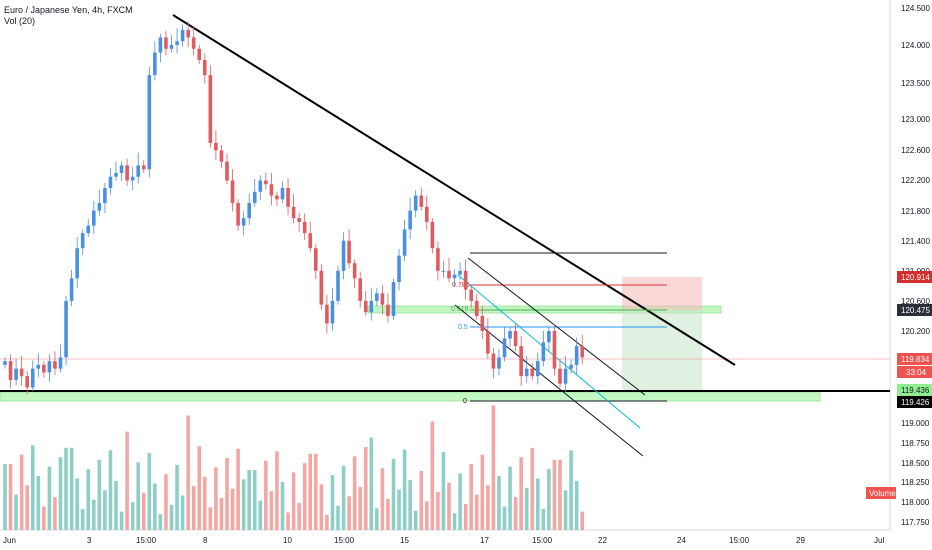 This screenshot has width=932, height=550. I want to click on channel-upper, so click(556, 326).